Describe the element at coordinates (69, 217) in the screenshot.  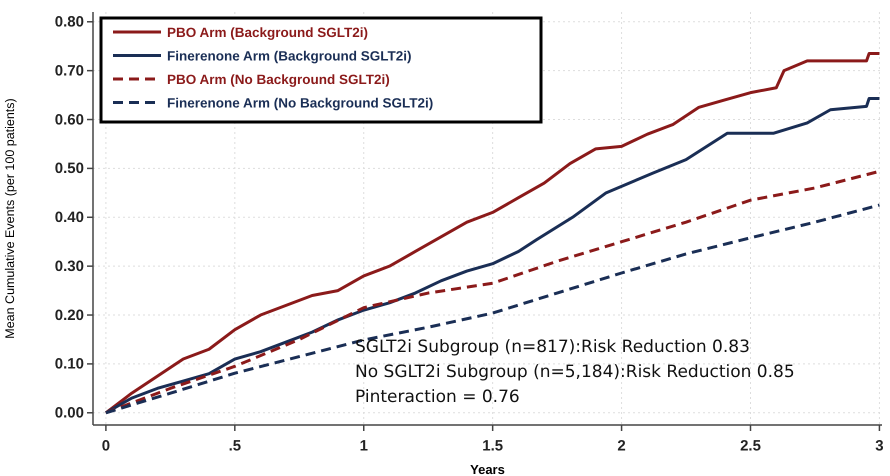
I see `y-tick-label: 0.40` at that location.